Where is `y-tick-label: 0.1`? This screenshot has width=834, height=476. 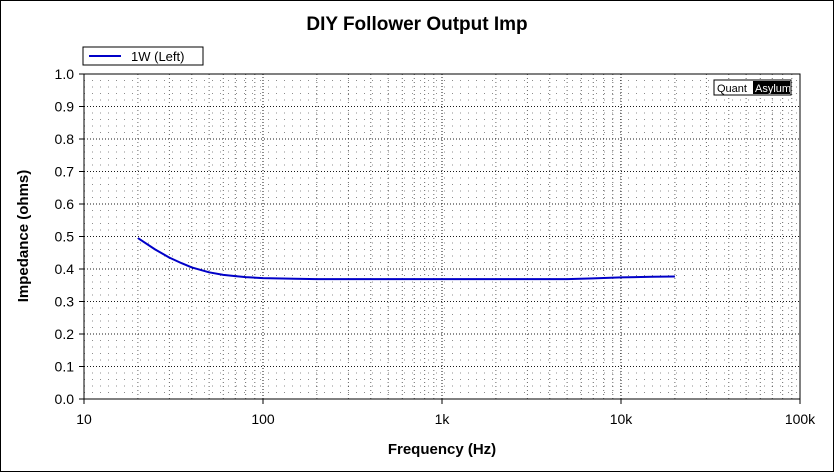 y-tick-label: 0.1 is located at coordinates (65, 367).